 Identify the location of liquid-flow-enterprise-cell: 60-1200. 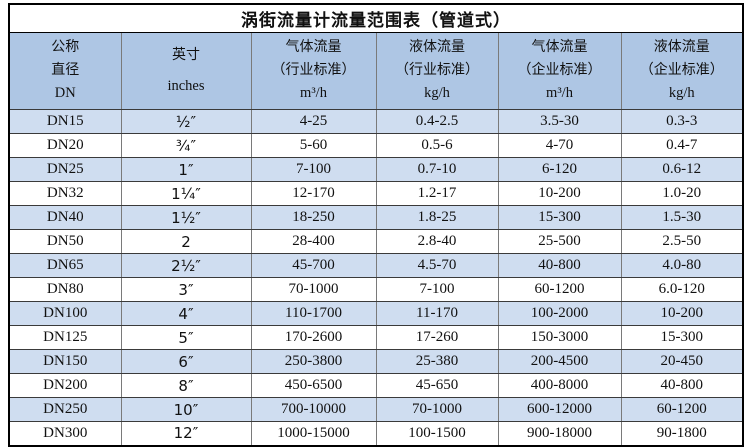
(682, 409).